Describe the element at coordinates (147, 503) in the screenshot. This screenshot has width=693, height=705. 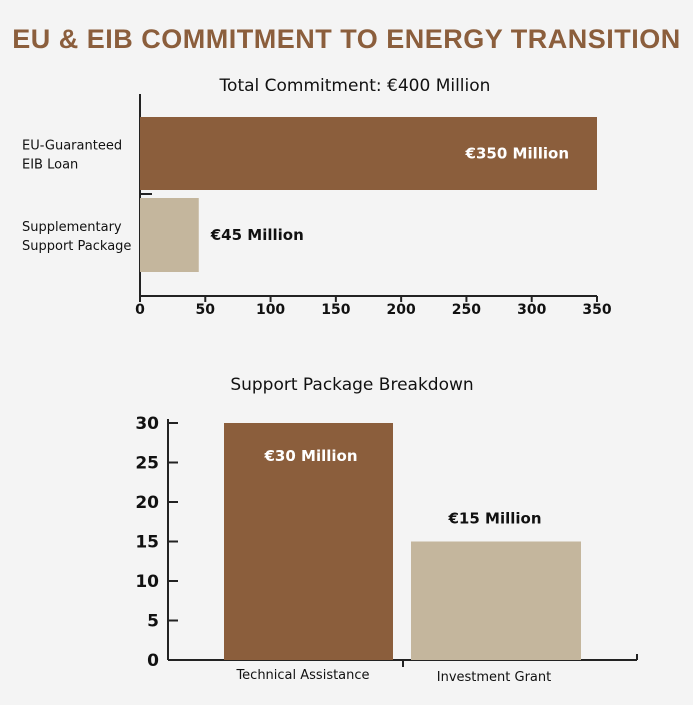
I see `chart2-y-tick-label-20: 20` at that location.